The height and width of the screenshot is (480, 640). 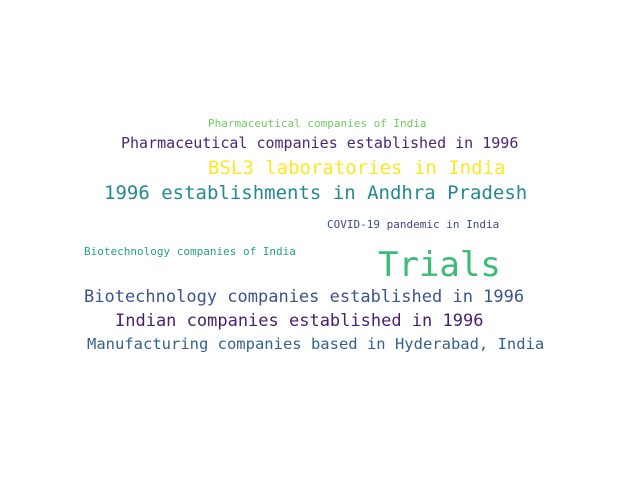 What do you see at coordinates (316, 193) in the screenshot?
I see `word-1996-establishments-andhra-pradesh: 1996 establishments in Andhra Pradesh` at bounding box center [316, 193].